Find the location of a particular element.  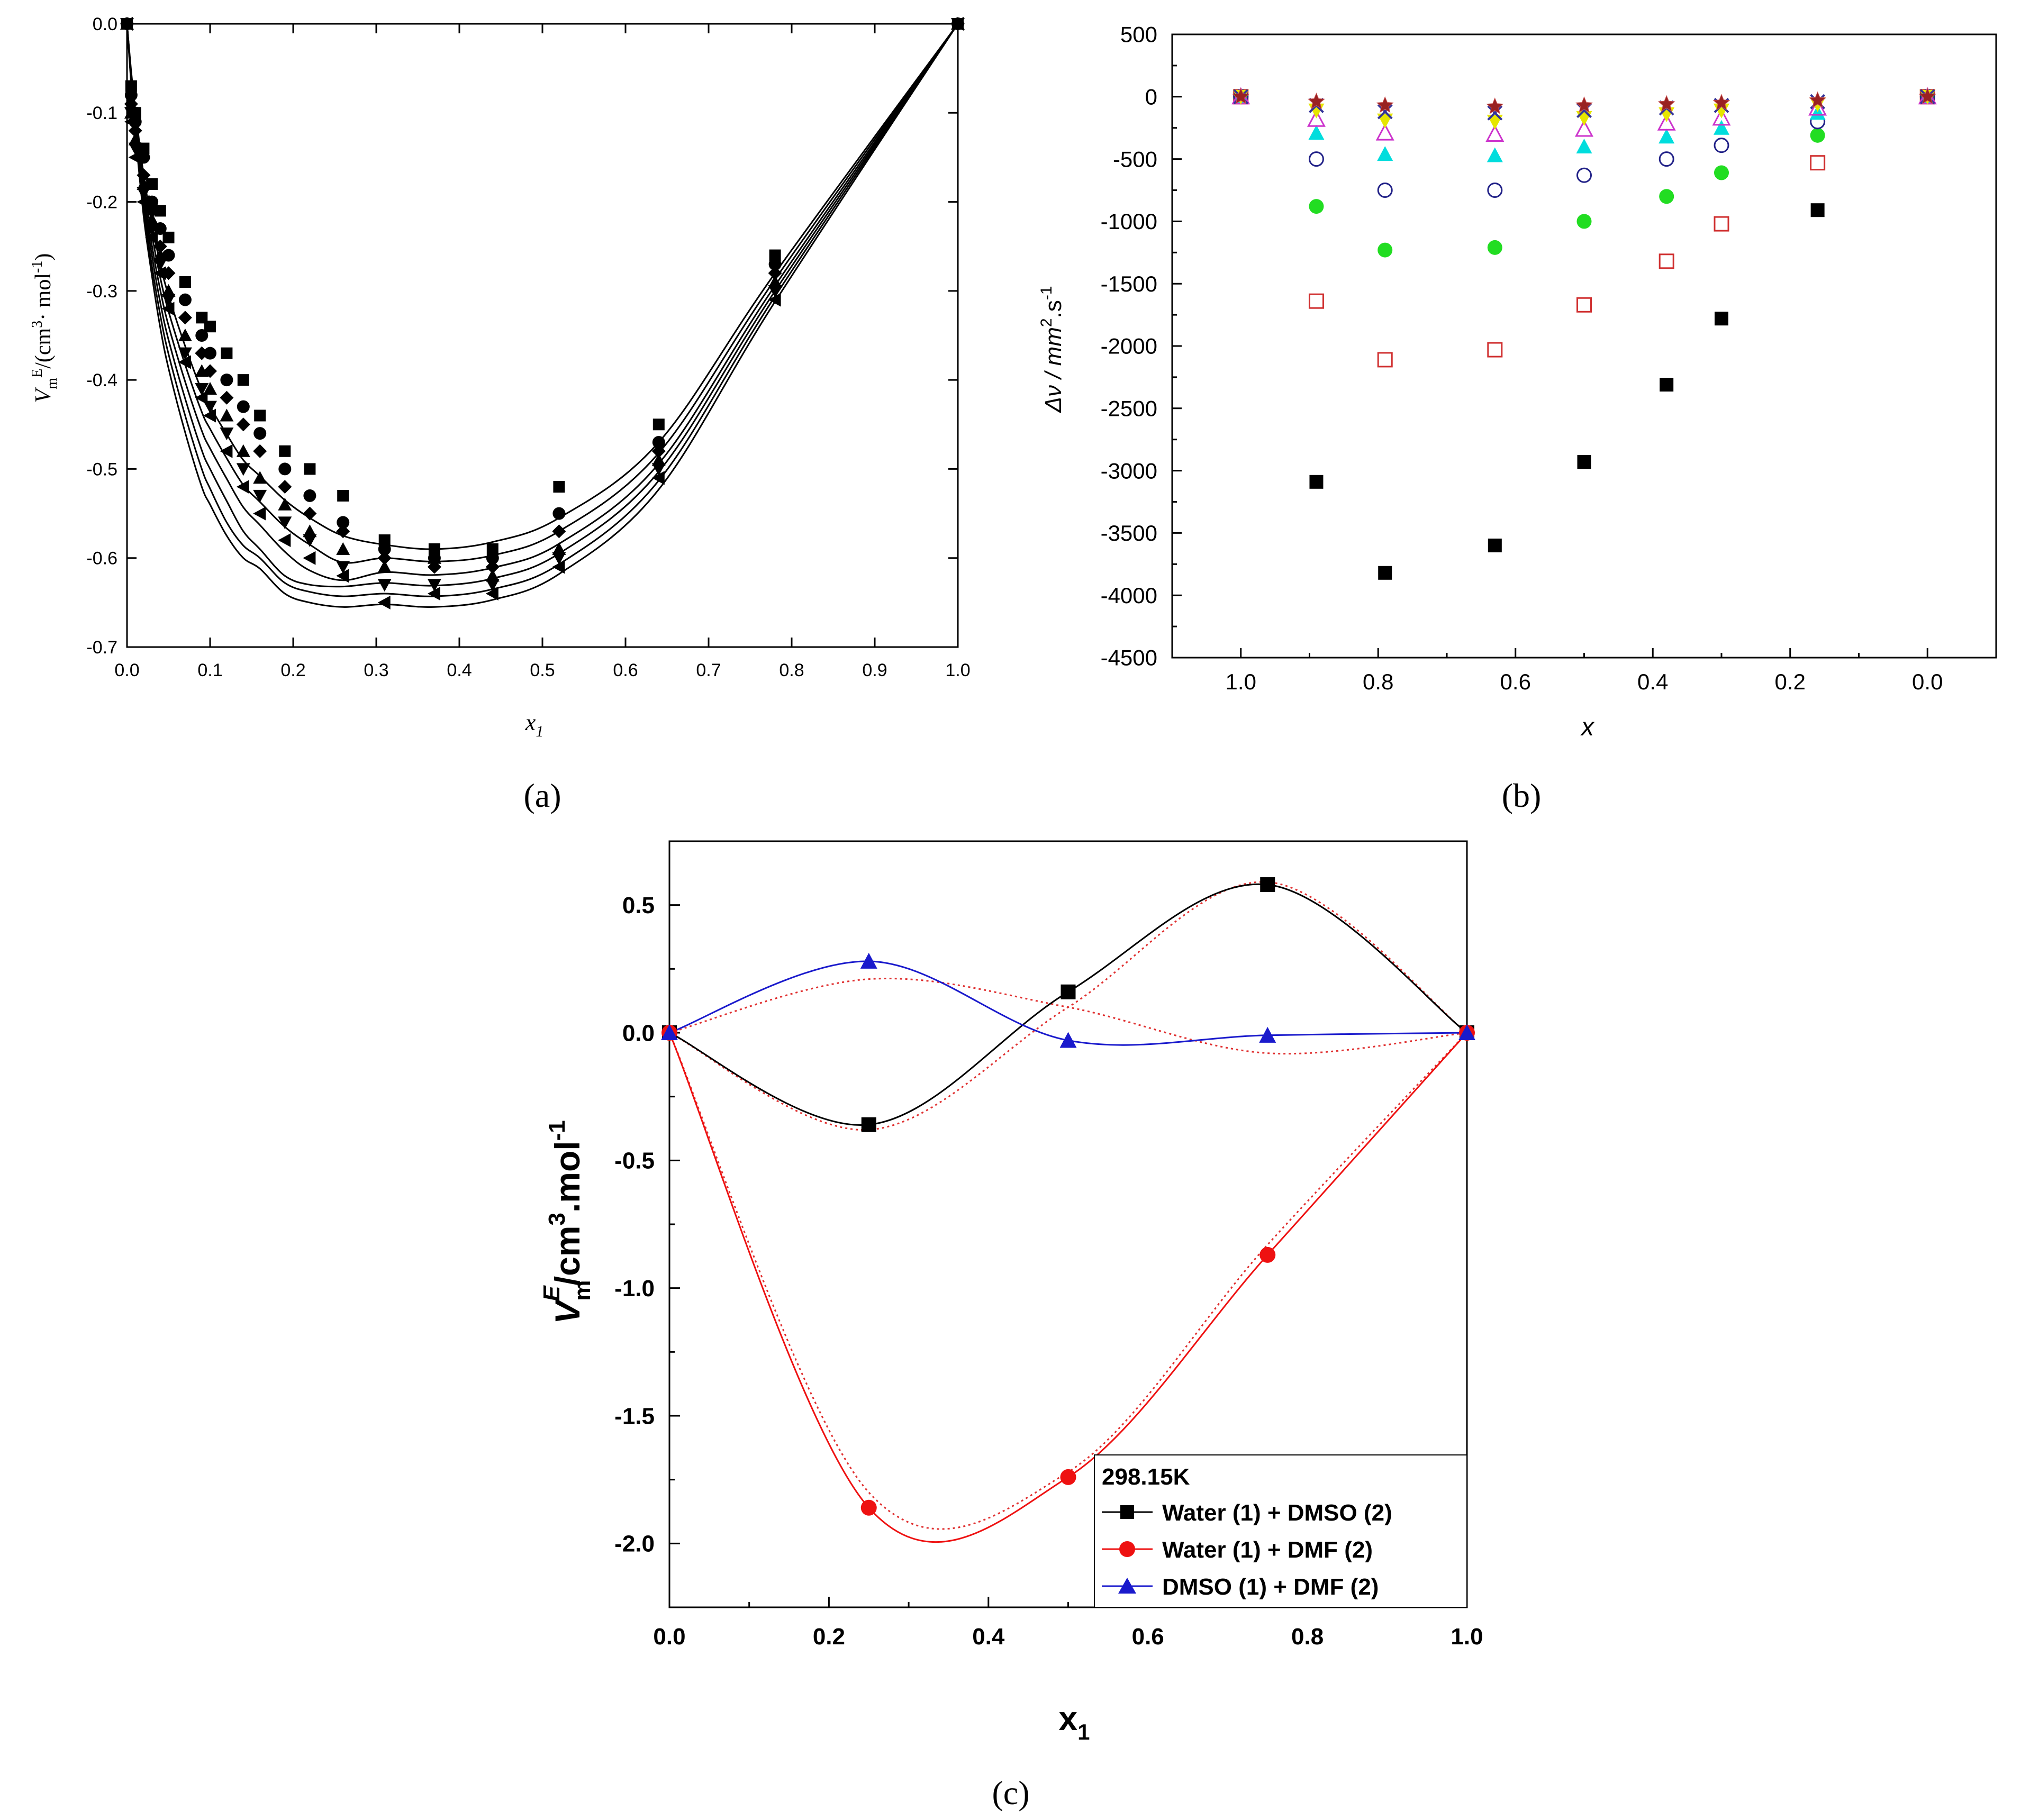

legend-marker-water-dmso is located at coordinates (1127, 1512).